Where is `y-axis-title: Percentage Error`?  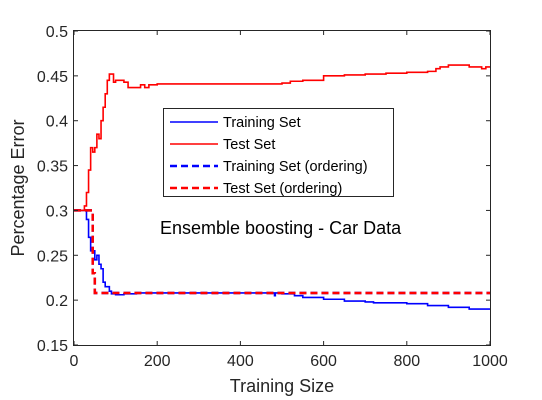 y-axis-title: Percentage Error is located at coordinates (18, 187).